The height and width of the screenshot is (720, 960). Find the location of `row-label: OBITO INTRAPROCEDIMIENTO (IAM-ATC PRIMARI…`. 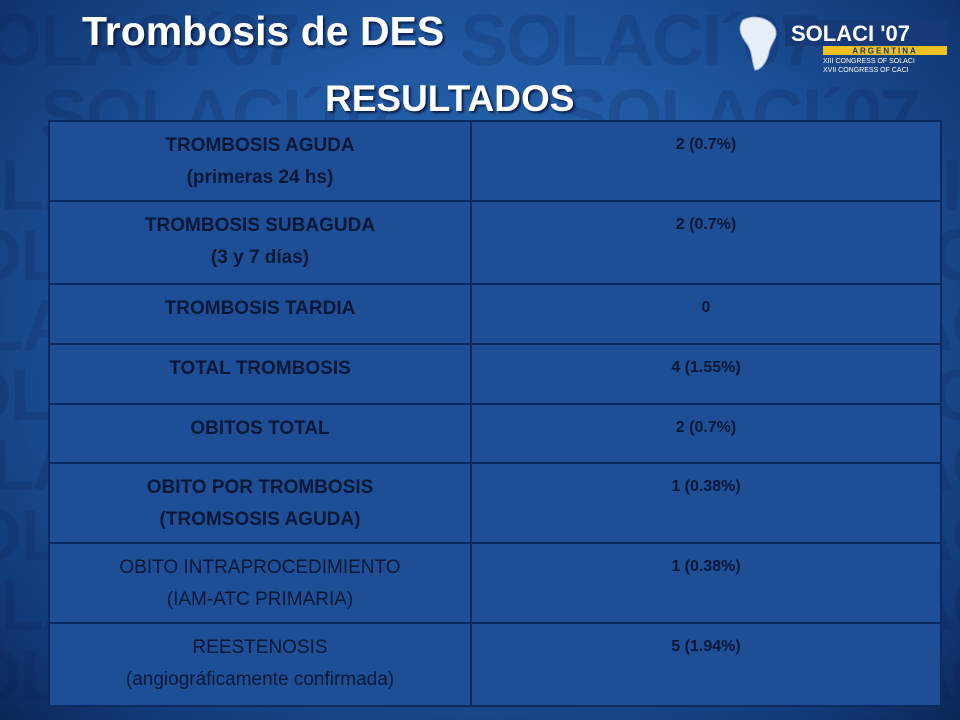

row-label: OBITO INTRAPROCEDIMIENTO (IAM-ATC PRIMARI… is located at coordinates (260, 583).